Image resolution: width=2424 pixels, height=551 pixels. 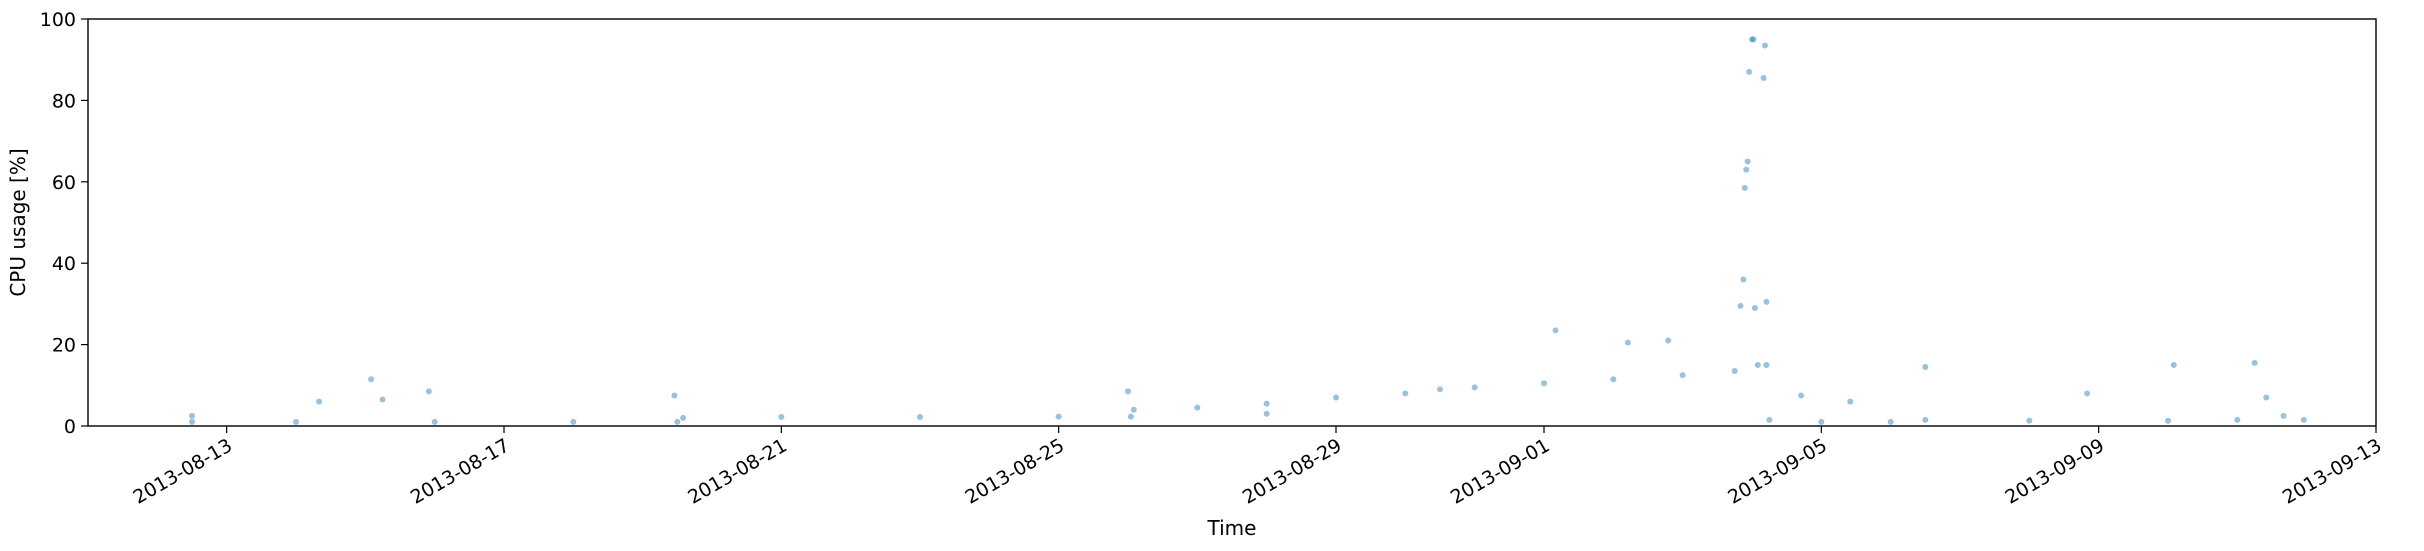 What do you see at coordinates (58, 20) in the screenshot?
I see `y-tick-label: 100` at bounding box center [58, 20].